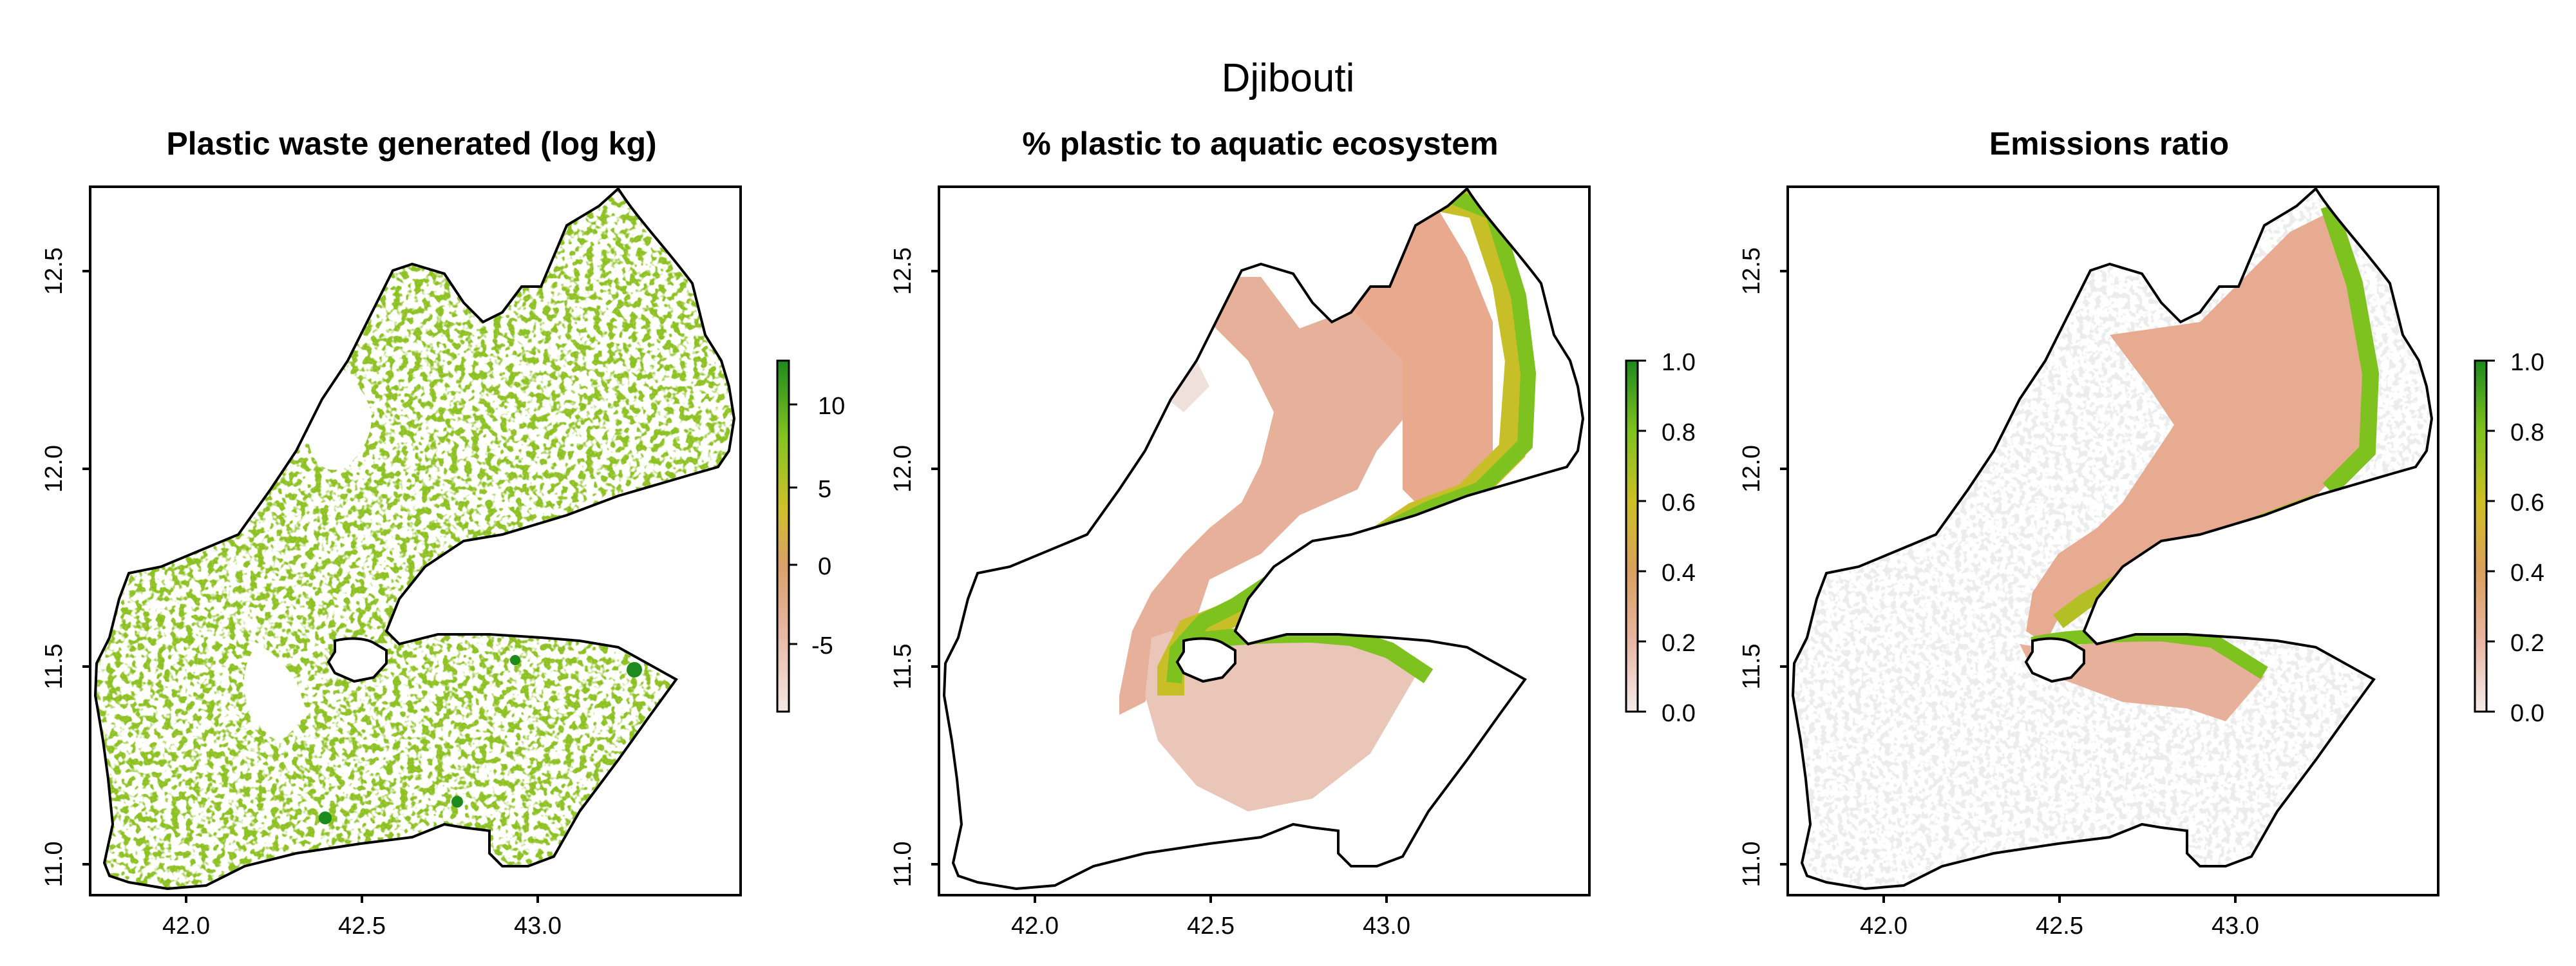 The width and height of the screenshot is (2576, 966). I want to click on figure-title: Djibouti, so click(1288, 78).